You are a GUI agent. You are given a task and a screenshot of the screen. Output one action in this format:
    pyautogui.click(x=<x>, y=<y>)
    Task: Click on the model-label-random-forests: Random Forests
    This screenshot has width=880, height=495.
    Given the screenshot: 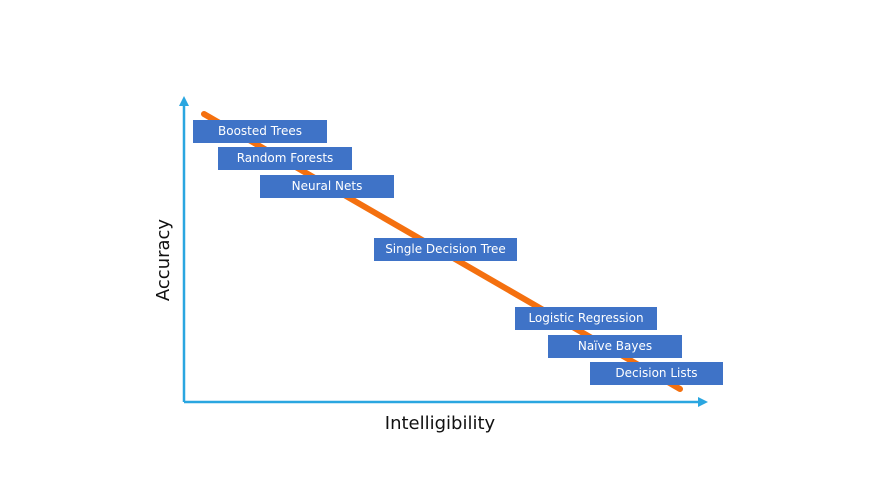 What is the action you would take?
    pyautogui.click(x=285, y=158)
    